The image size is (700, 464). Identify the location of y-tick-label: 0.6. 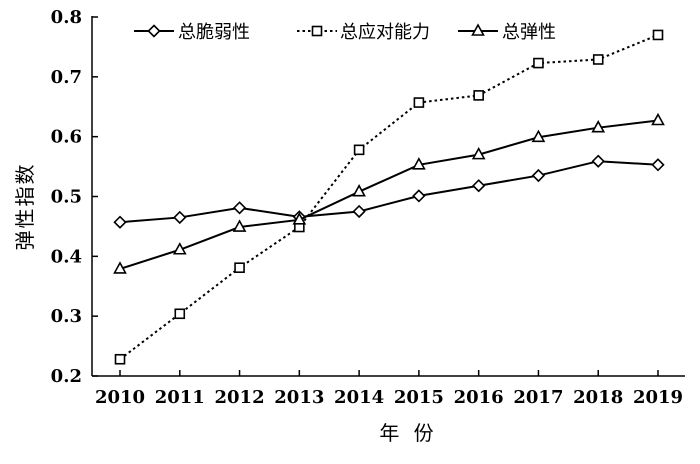
(66, 137).